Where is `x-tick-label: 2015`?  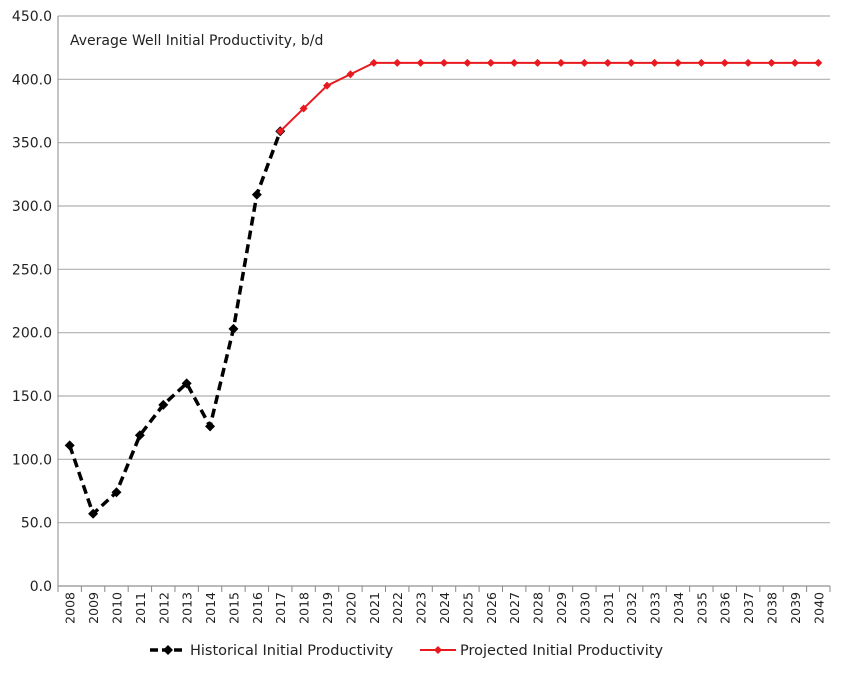
x-tick-label: 2015 is located at coordinates (233, 608).